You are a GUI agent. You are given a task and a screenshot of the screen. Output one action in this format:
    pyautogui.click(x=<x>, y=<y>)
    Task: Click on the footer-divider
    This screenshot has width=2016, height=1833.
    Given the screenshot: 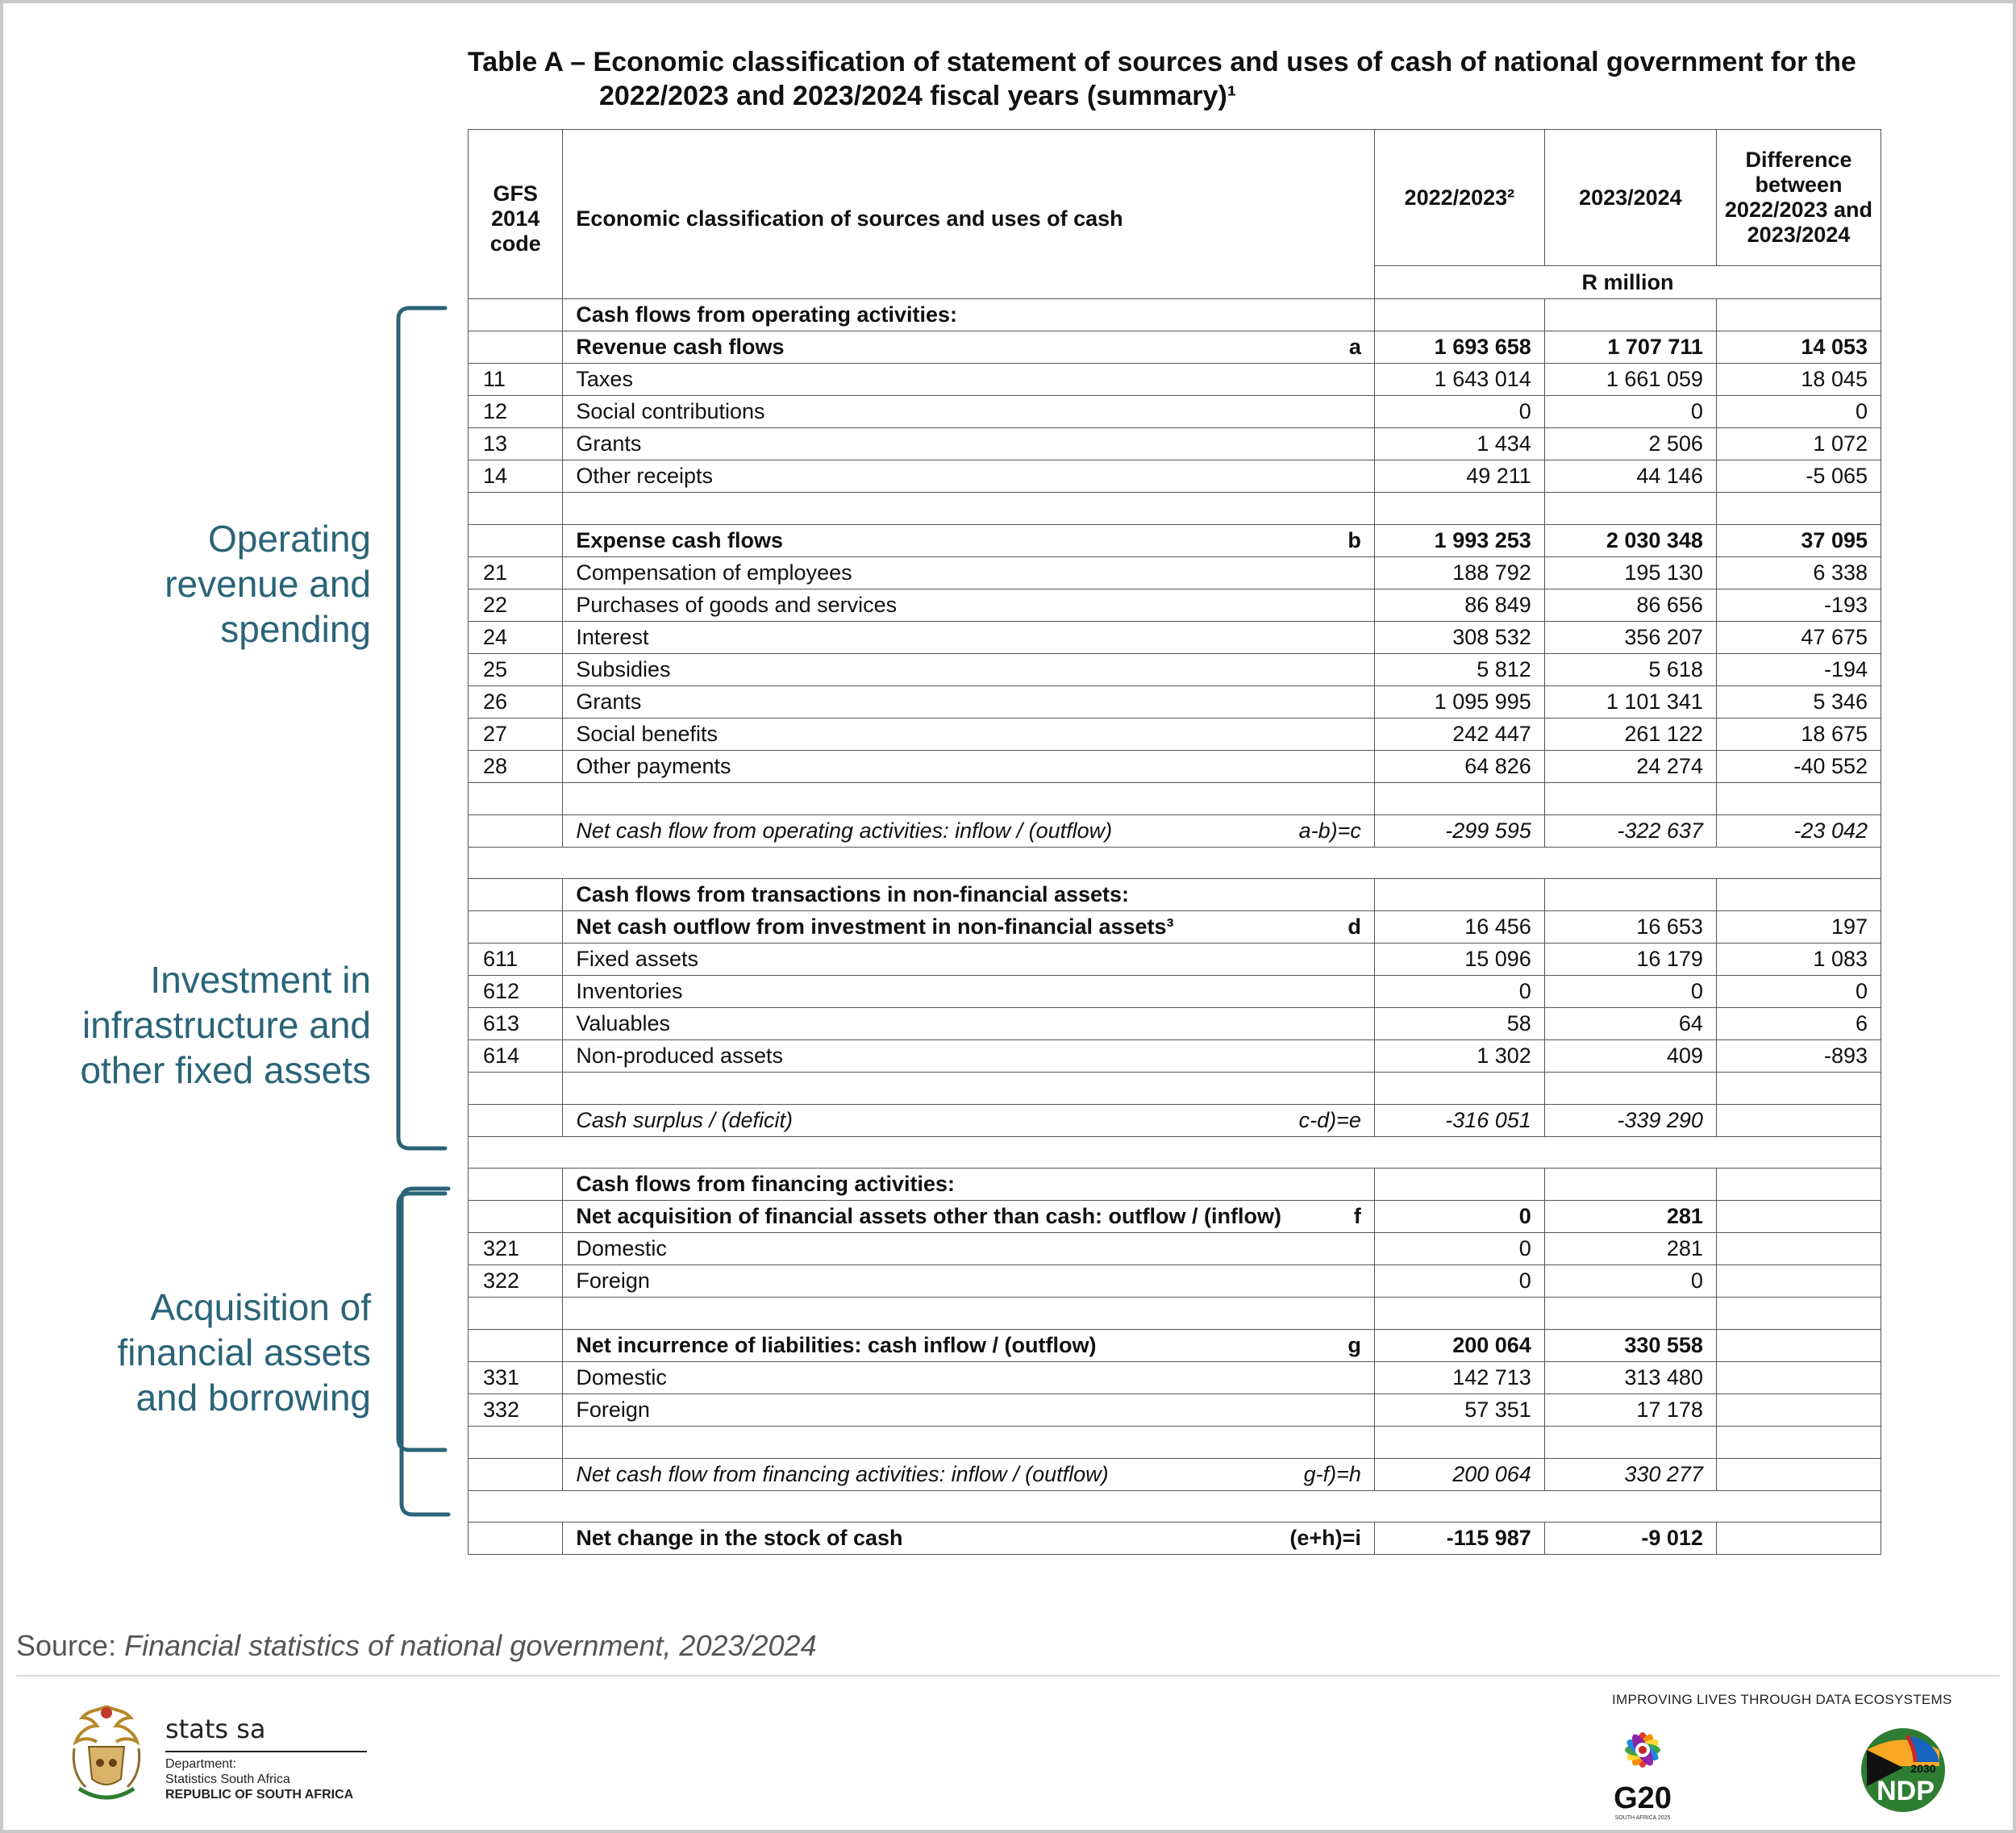 What is the action you would take?
    pyautogui.click(x=1008, y=1676)
    